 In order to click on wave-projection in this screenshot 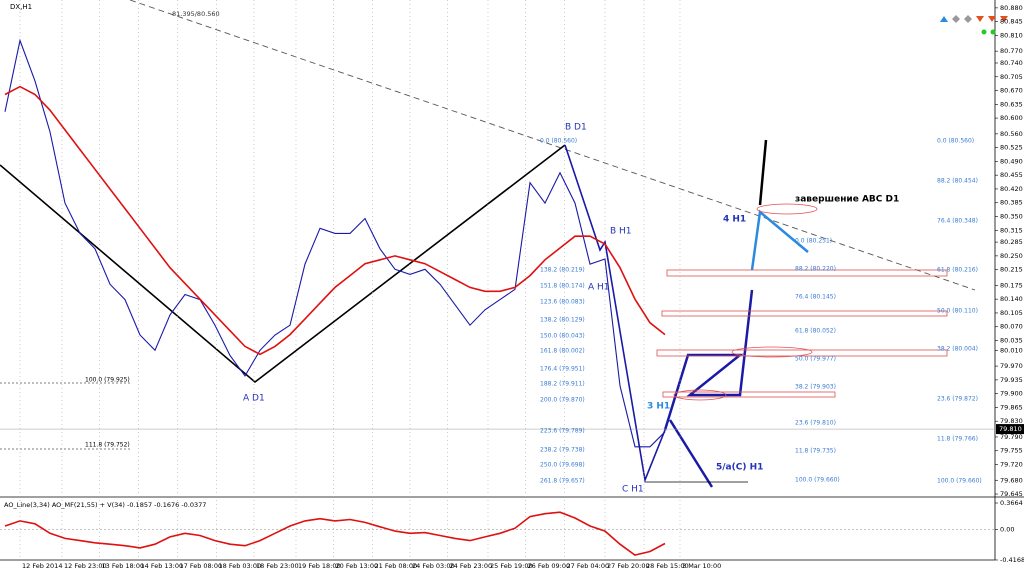, I will do `click(763, 172)`.